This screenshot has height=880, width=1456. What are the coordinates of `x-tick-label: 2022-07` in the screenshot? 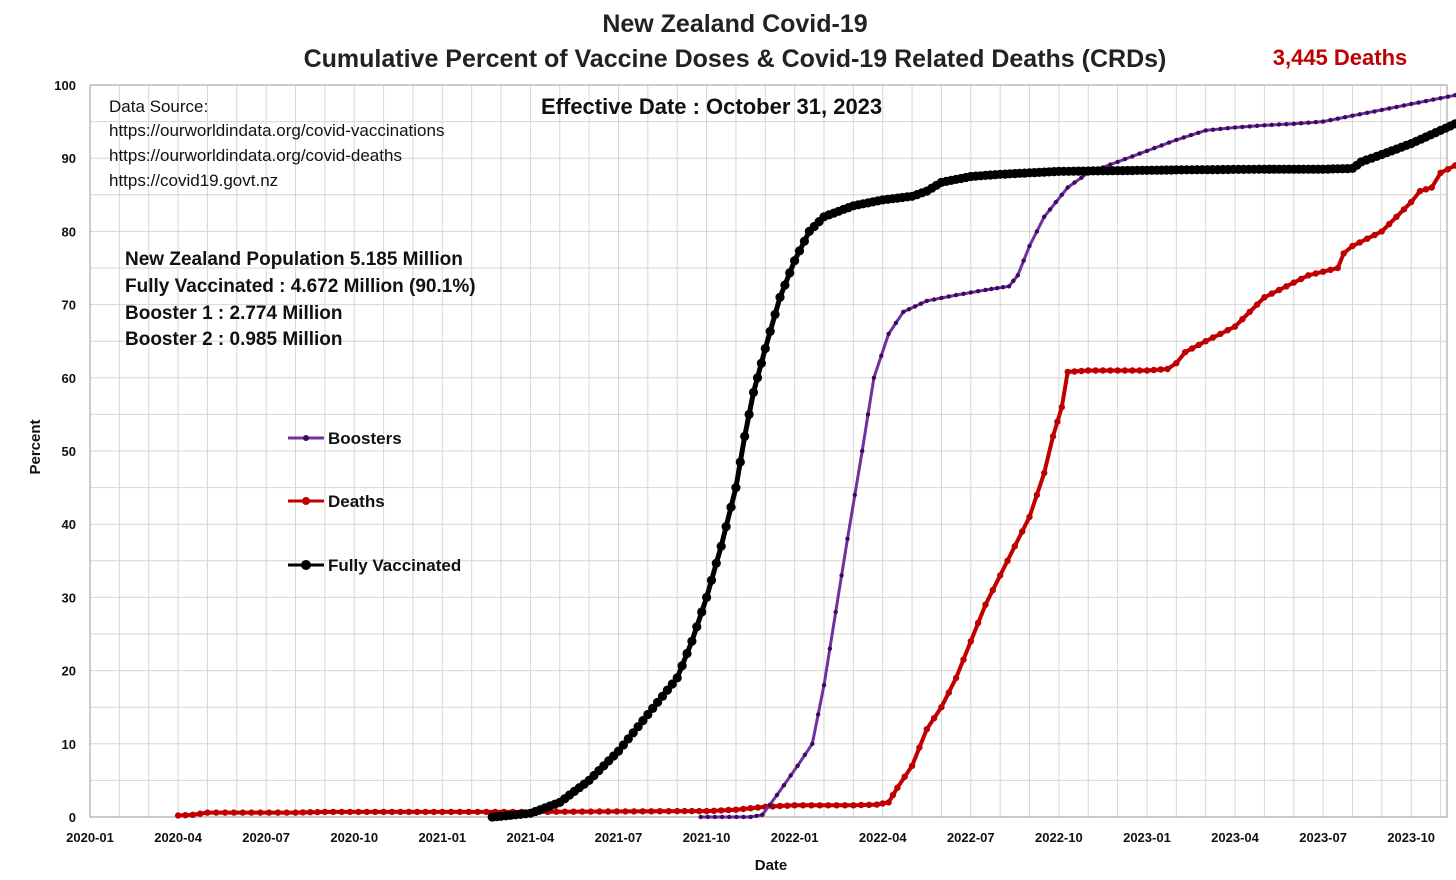 It's located at (971, 837).